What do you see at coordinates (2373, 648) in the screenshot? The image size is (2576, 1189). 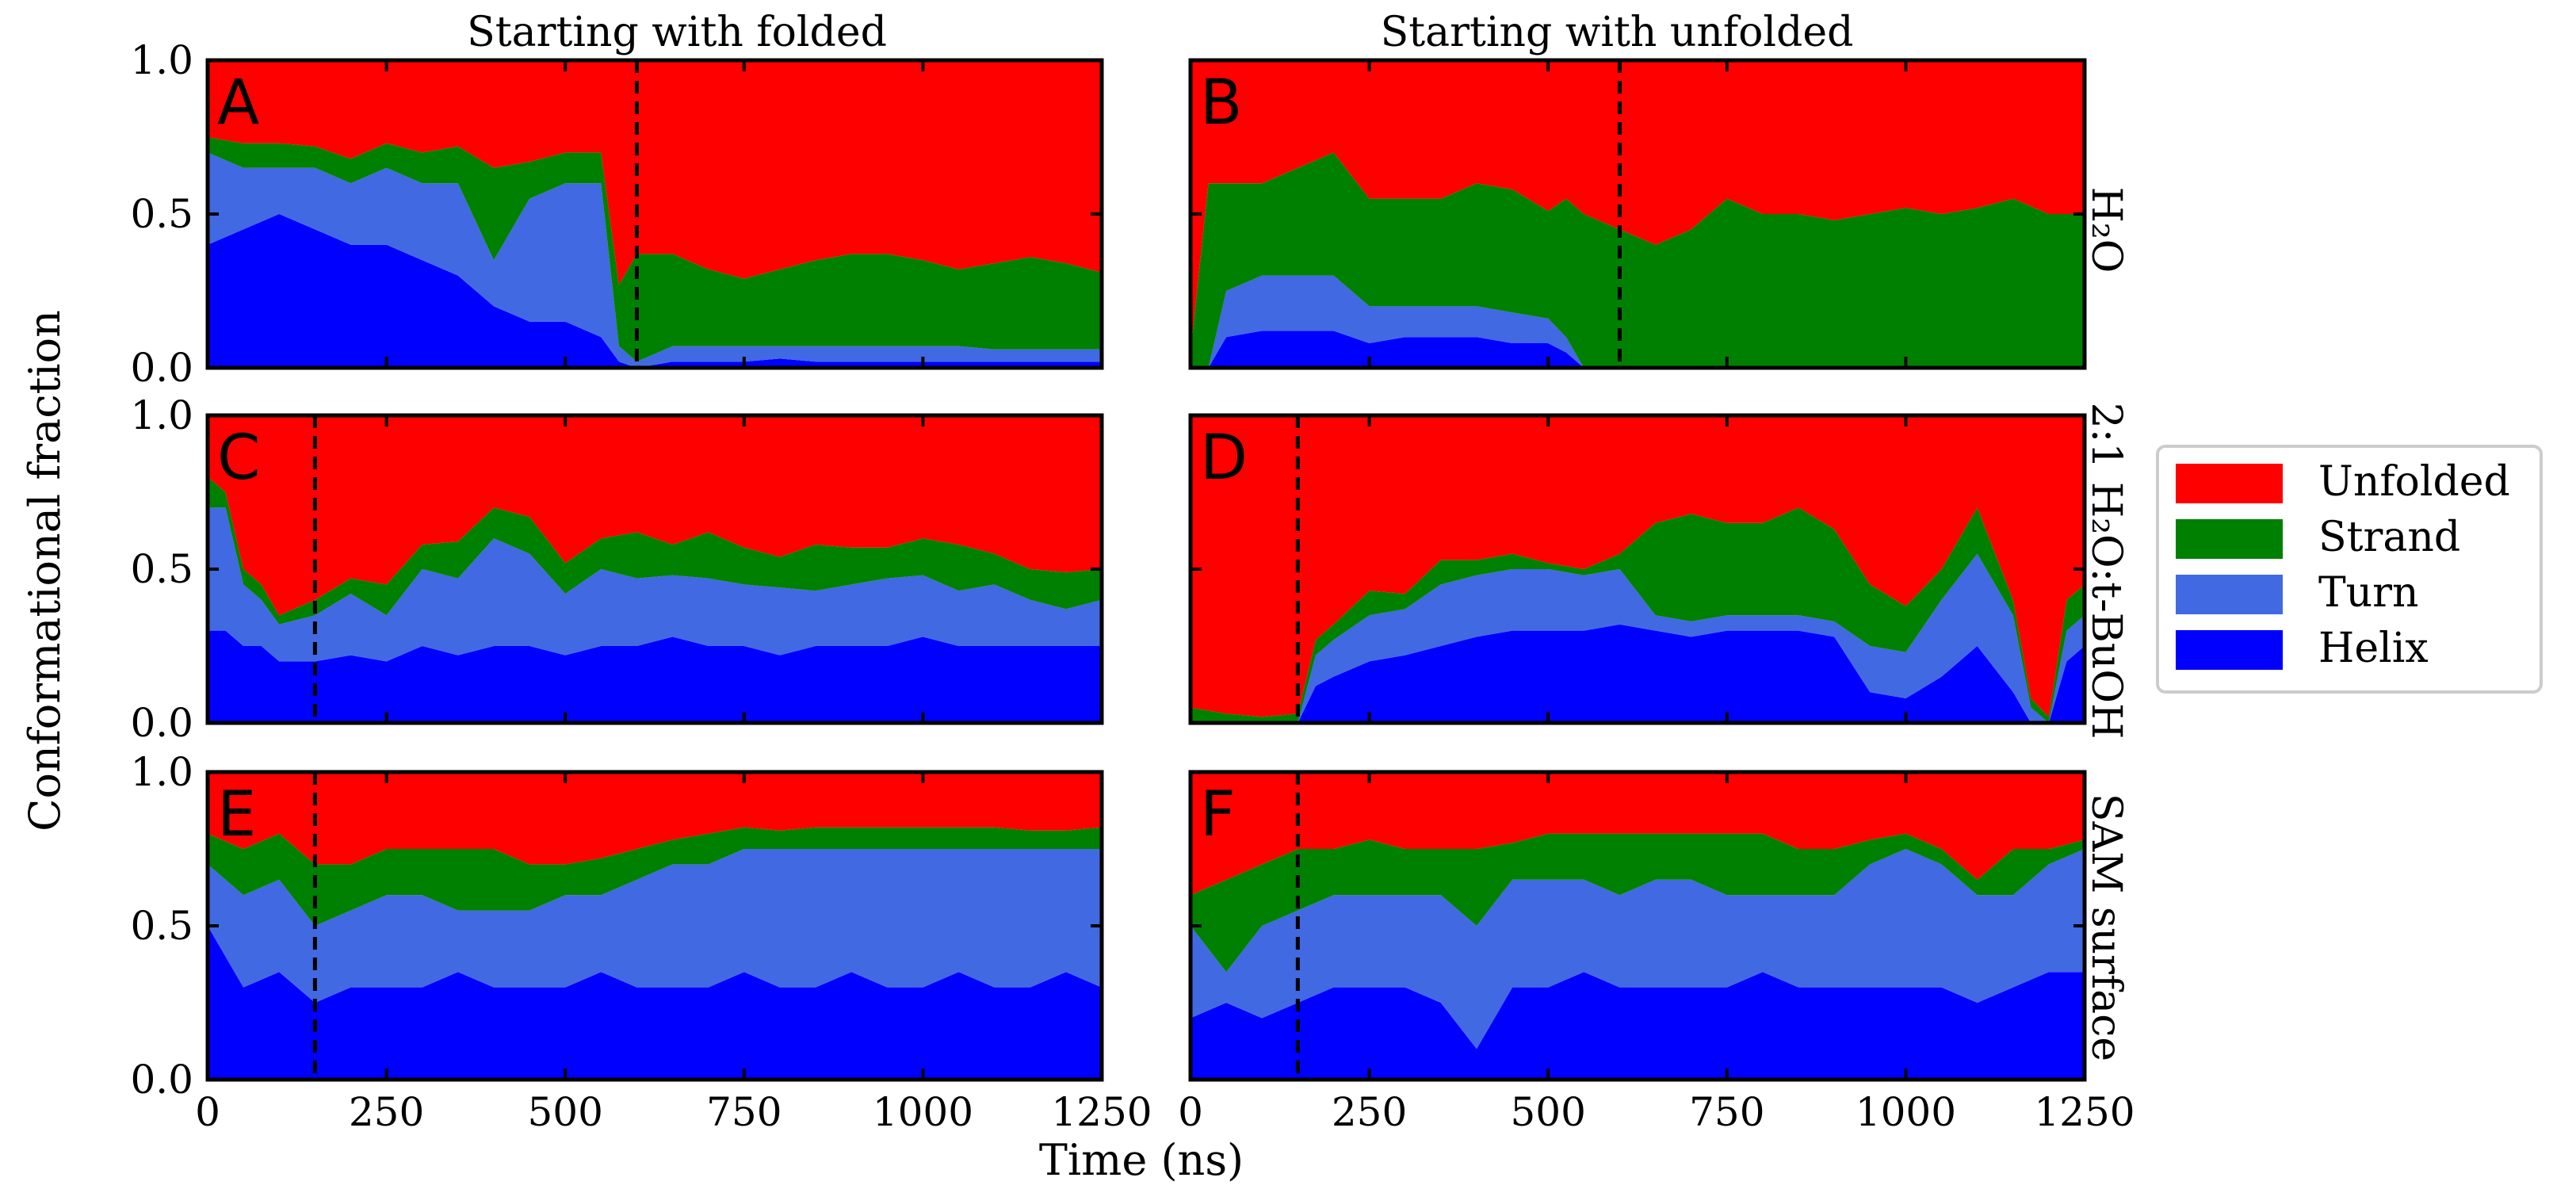 I see `legend-label-helix: Helix` at bounding box center [2373, 648].